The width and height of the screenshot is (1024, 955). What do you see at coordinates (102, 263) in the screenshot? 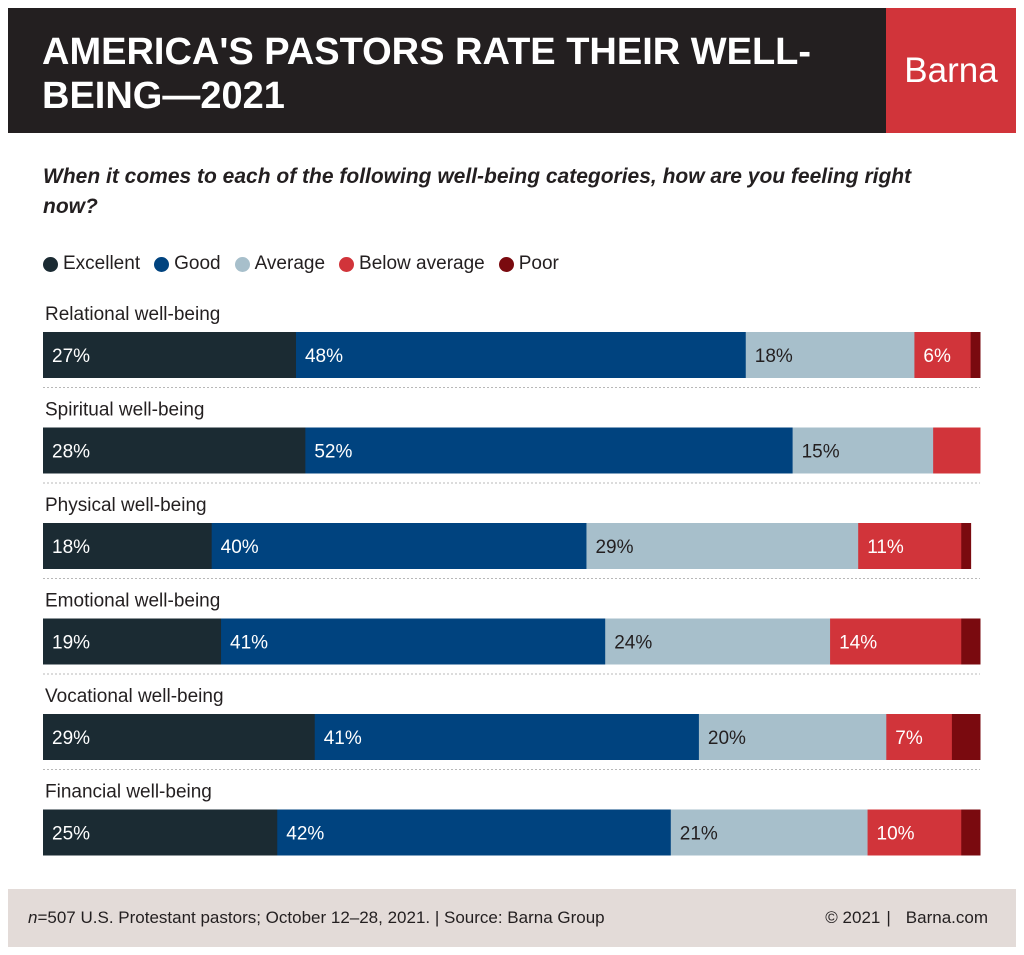
I see `legend-label: Excellent` at bounding box center [102, 263].